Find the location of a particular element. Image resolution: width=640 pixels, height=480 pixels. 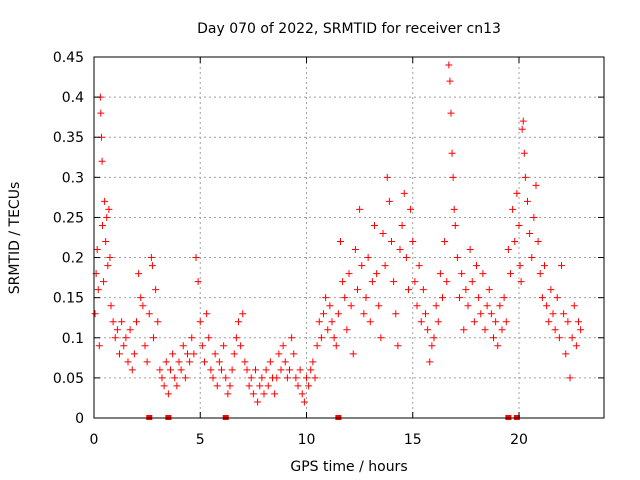

y-tick-label: 0.4 is located at coordinates (73, 98).